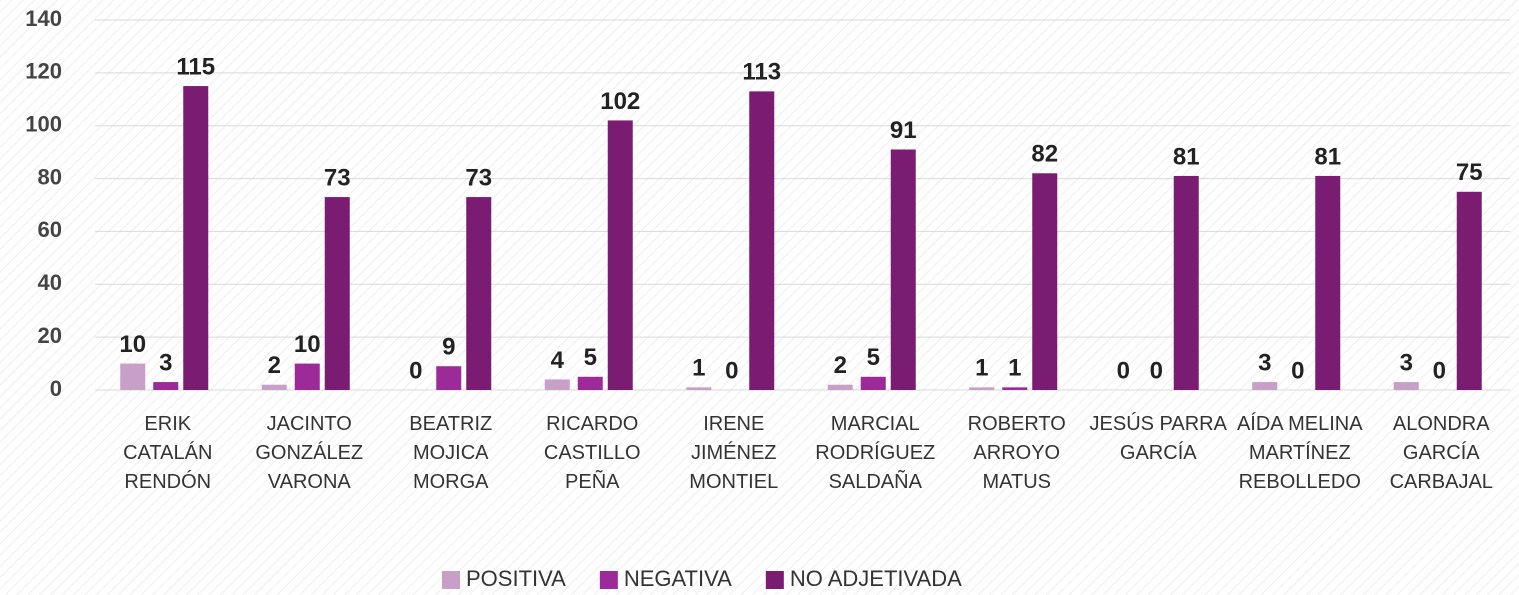  I want to click on legend-label: NO ADJETIVADA, so click(876, 578).